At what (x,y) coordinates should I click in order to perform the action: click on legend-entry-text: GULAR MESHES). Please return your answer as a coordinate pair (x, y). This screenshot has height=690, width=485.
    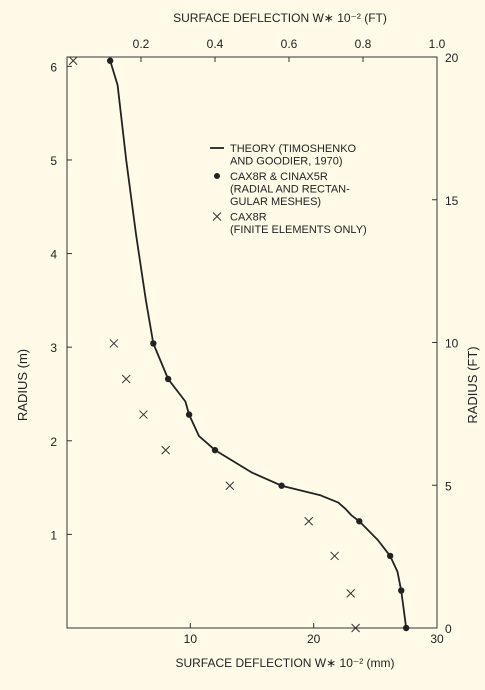
    Looking at the image, I should click on (275, 202).